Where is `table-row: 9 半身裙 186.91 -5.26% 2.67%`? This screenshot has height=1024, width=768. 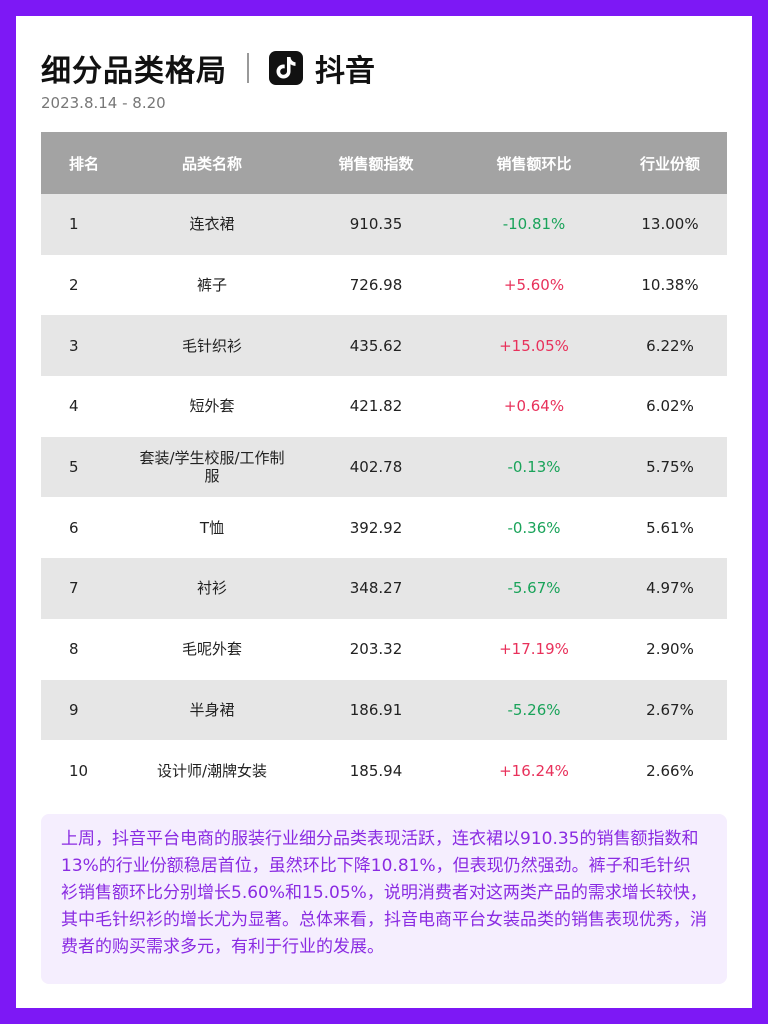 table-row: 9 半身裙 186.91 -5.26% 2.67% is located at coordinates (384, 710).